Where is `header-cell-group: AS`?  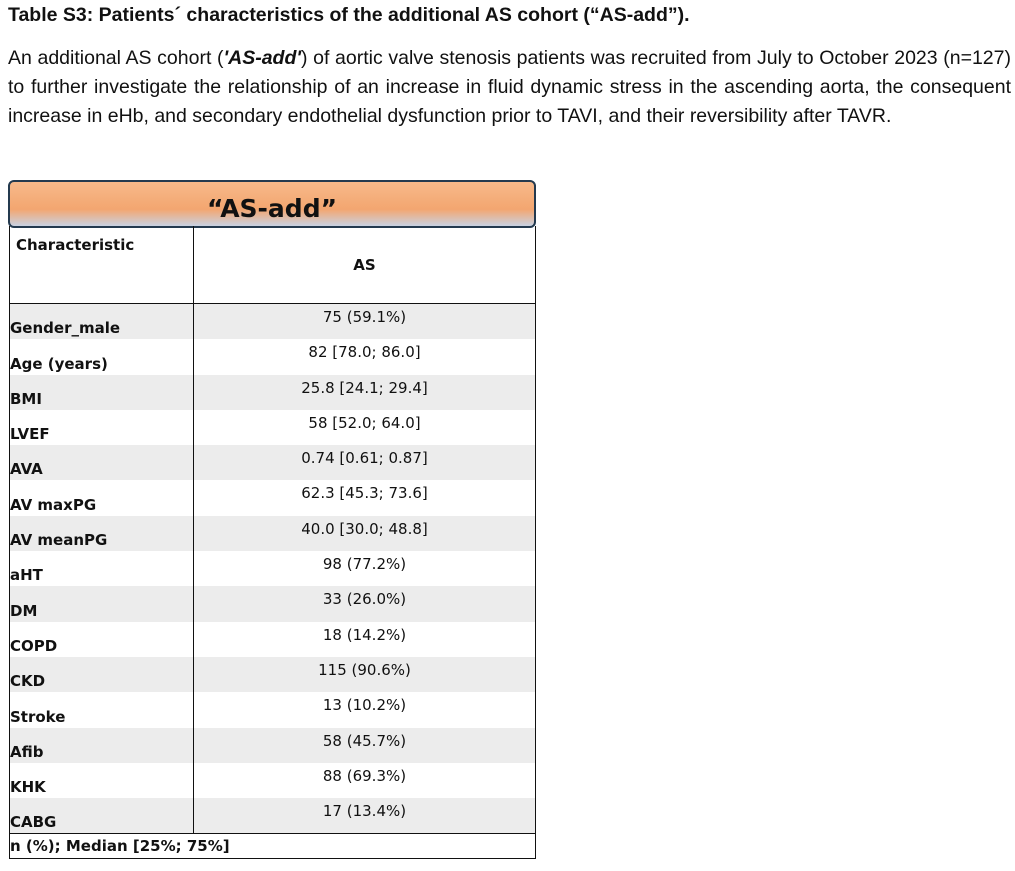 header-cell-group: AS is located at coordinates (364, 265).